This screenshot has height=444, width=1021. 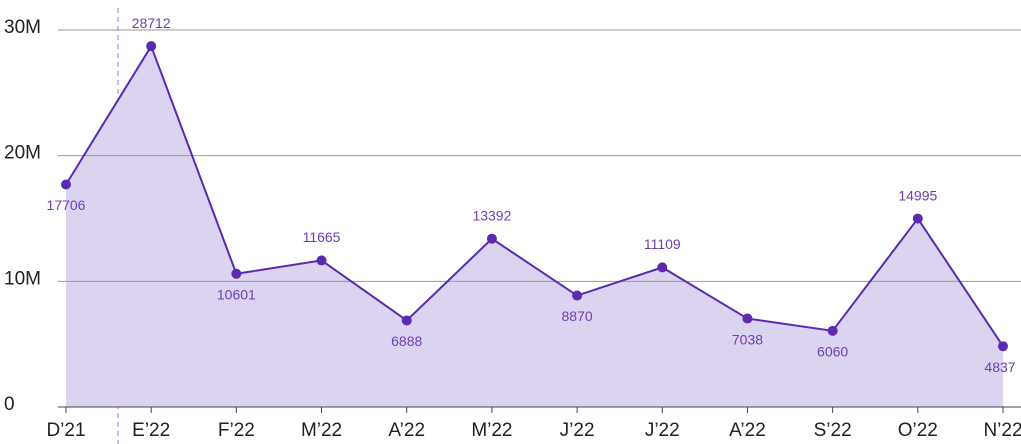 I want to click on data-label: 4837, so click(x=999, y=367).